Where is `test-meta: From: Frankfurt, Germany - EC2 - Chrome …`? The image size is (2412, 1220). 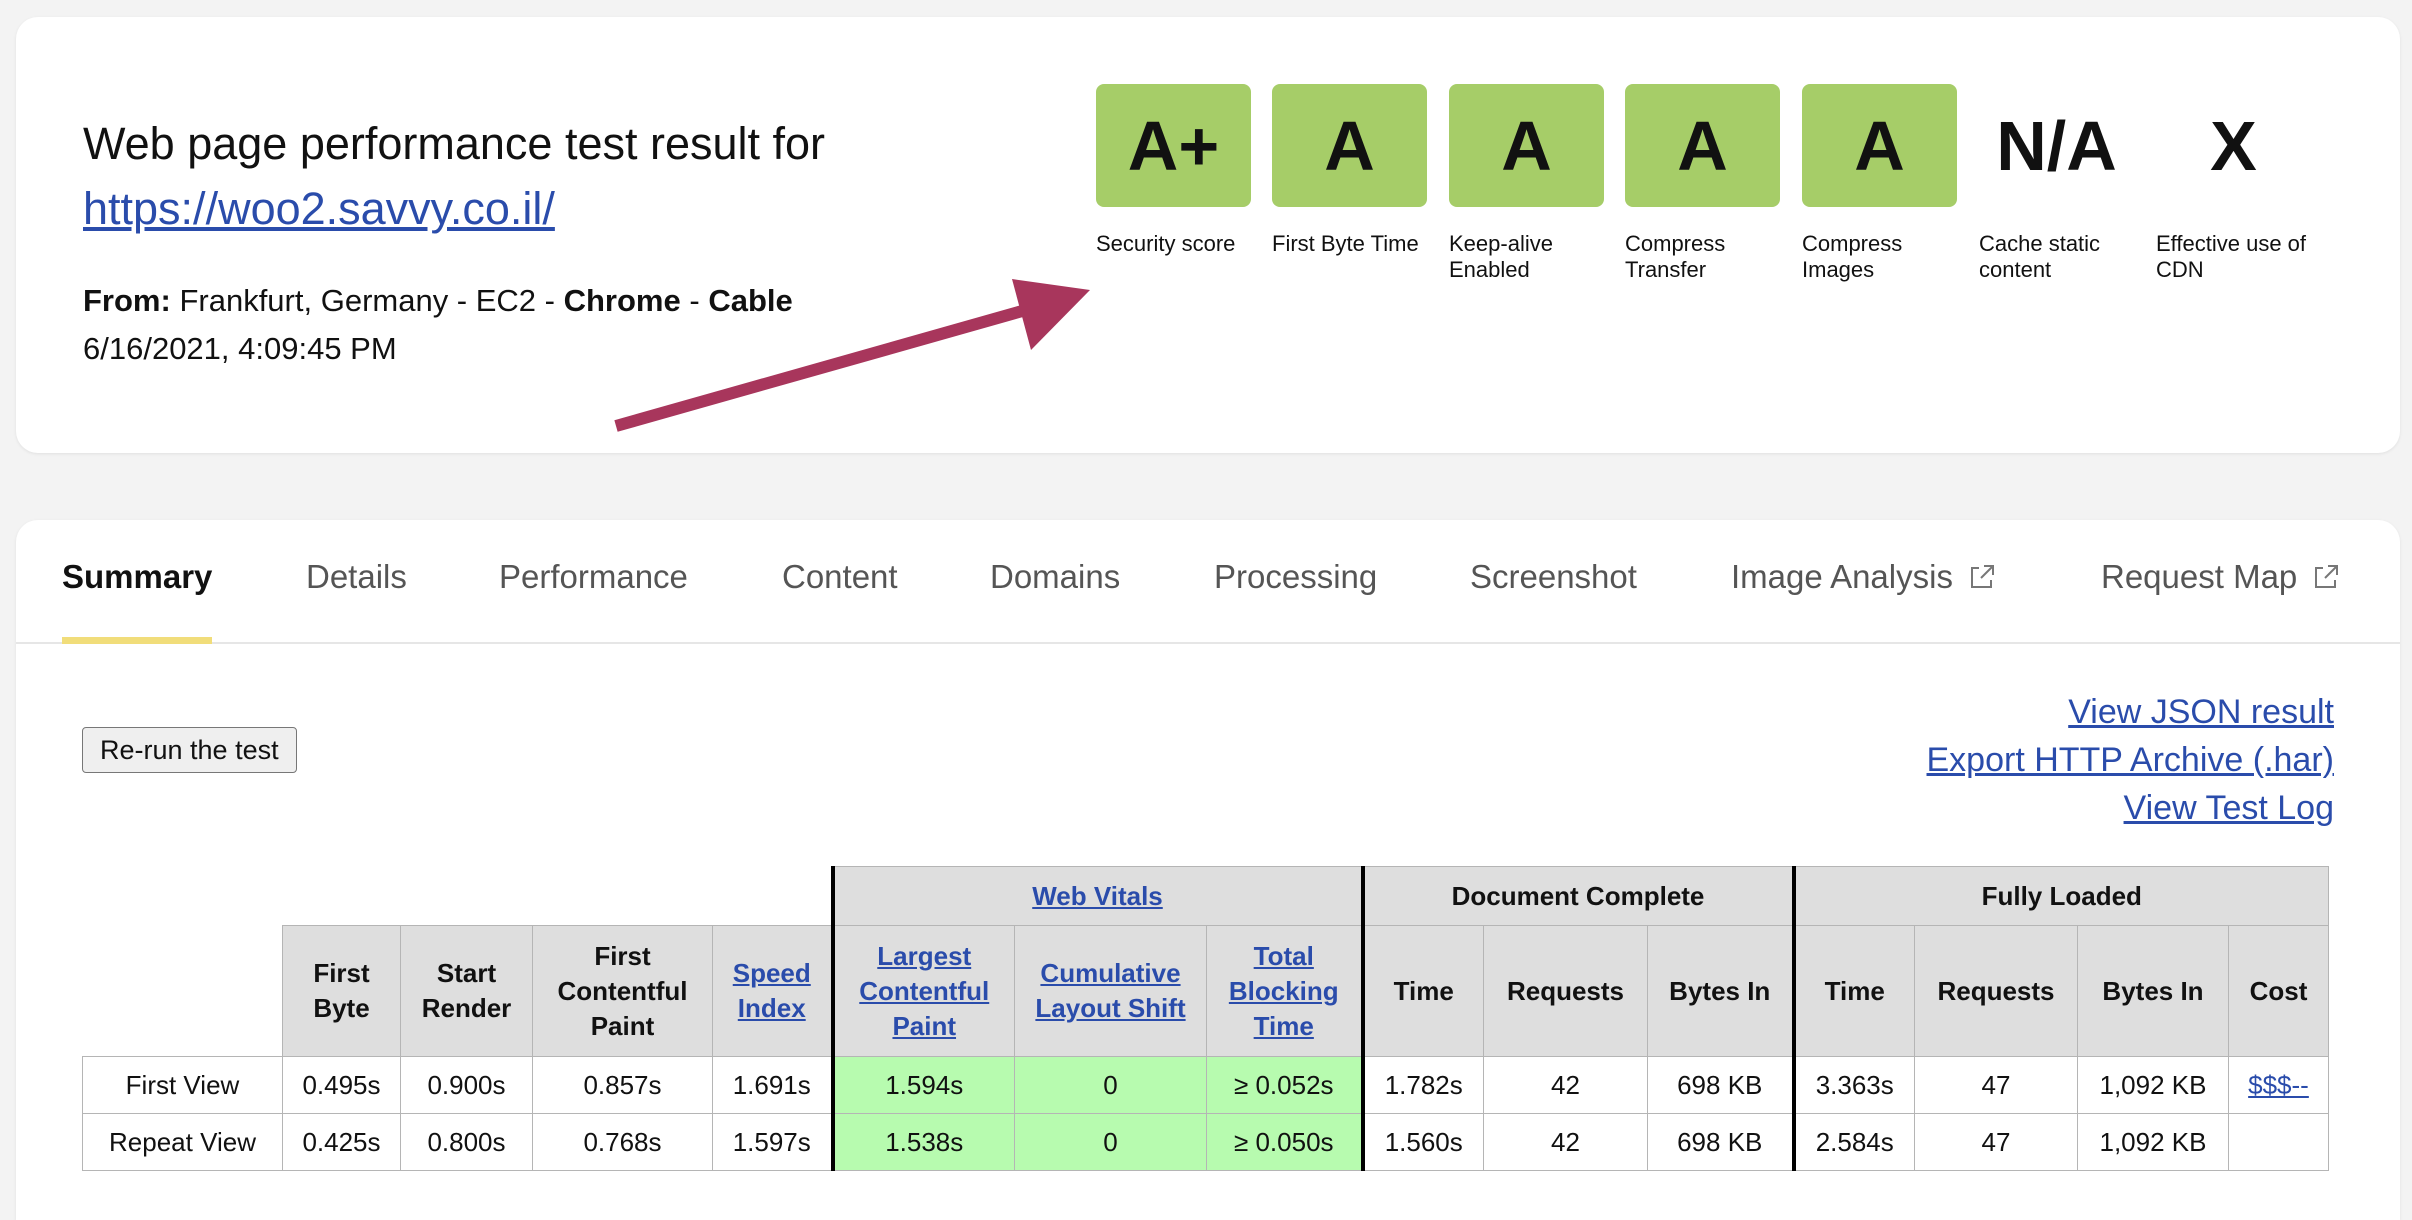 test-meta: From: Frankfurt, Germany - EC2 - Chrome … is located at coordinates (438, 325).